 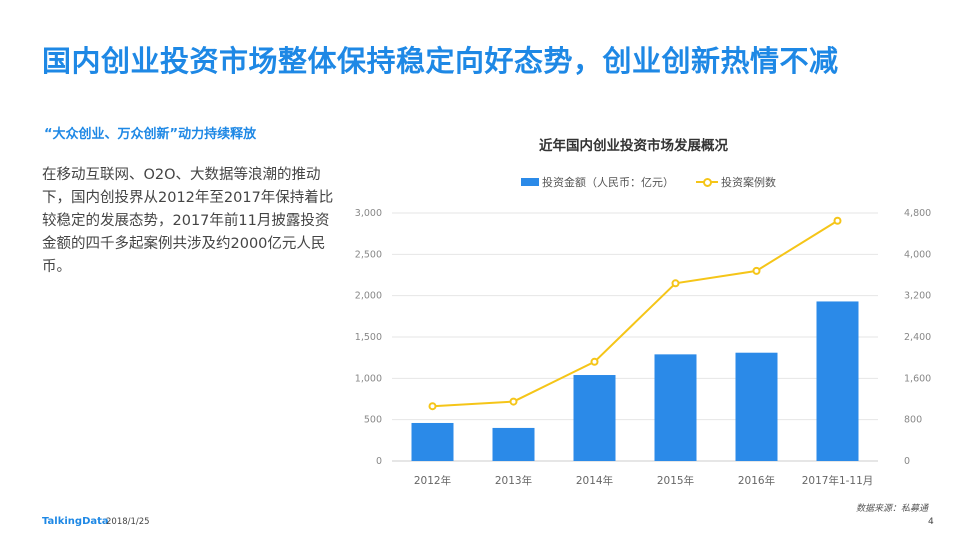 What do you see at coordinates (368, 337) in the screenshot?
I see `y-left-tick-label: 1,500` at bounding box center [368, 337].